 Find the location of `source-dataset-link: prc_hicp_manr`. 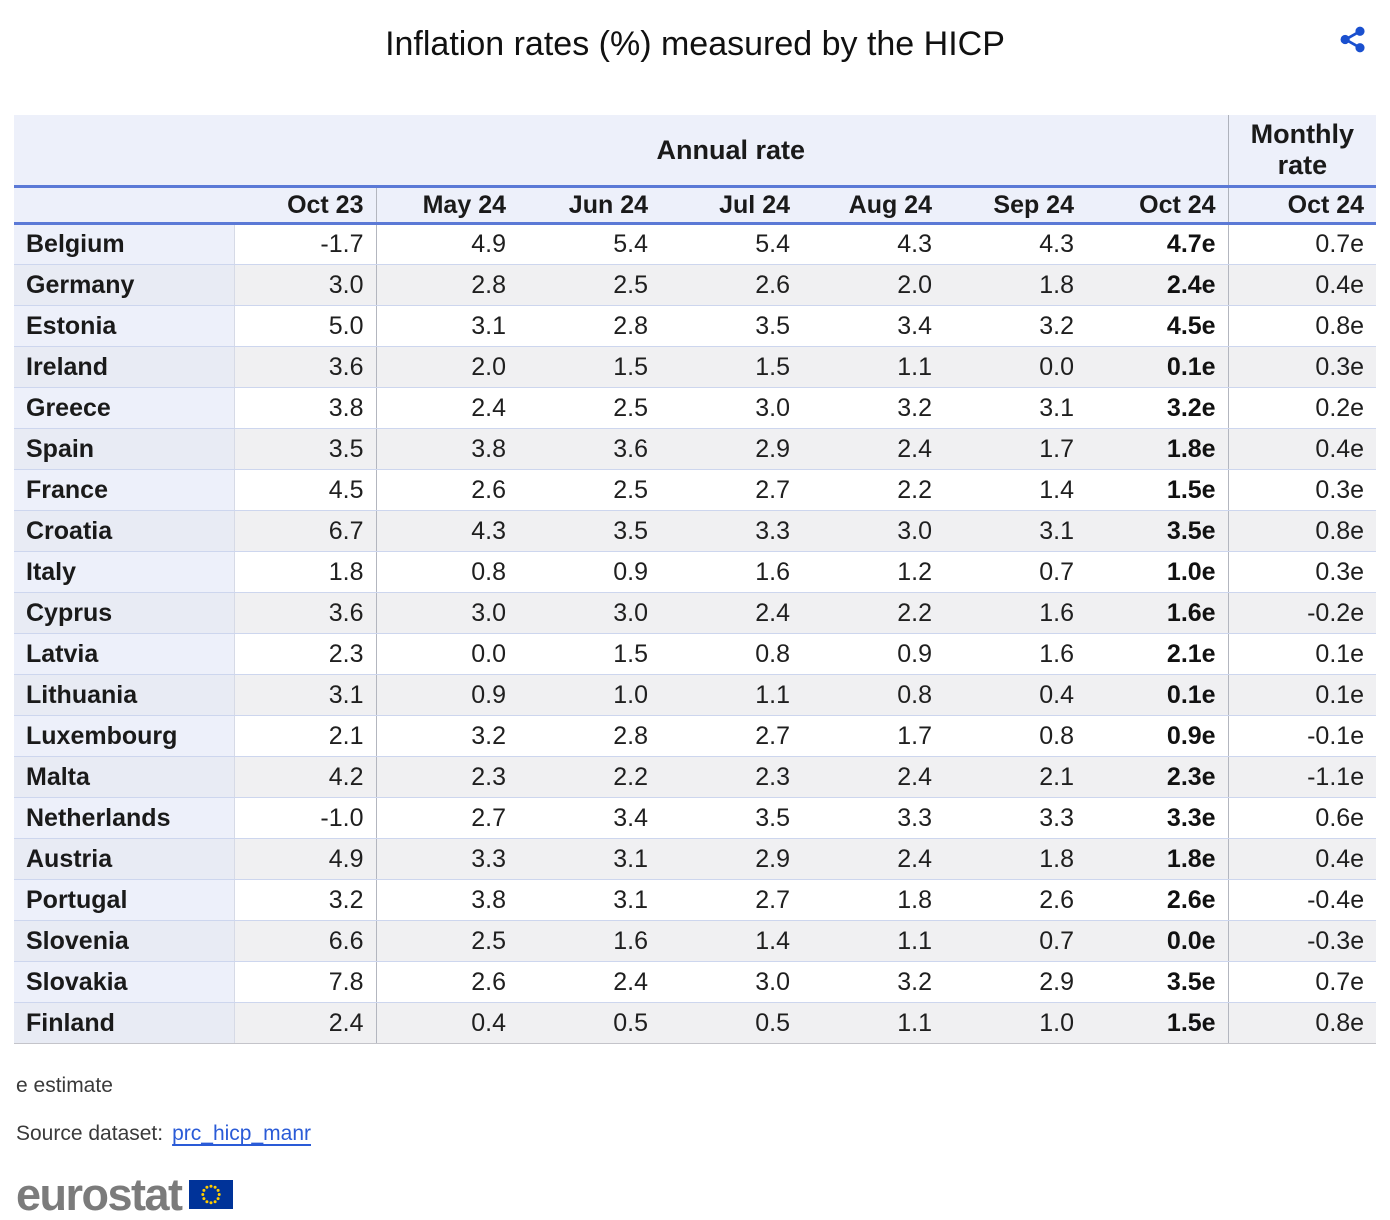

source-dataset-link: prc_hicp_manr is located at coordinates (241, 1134).